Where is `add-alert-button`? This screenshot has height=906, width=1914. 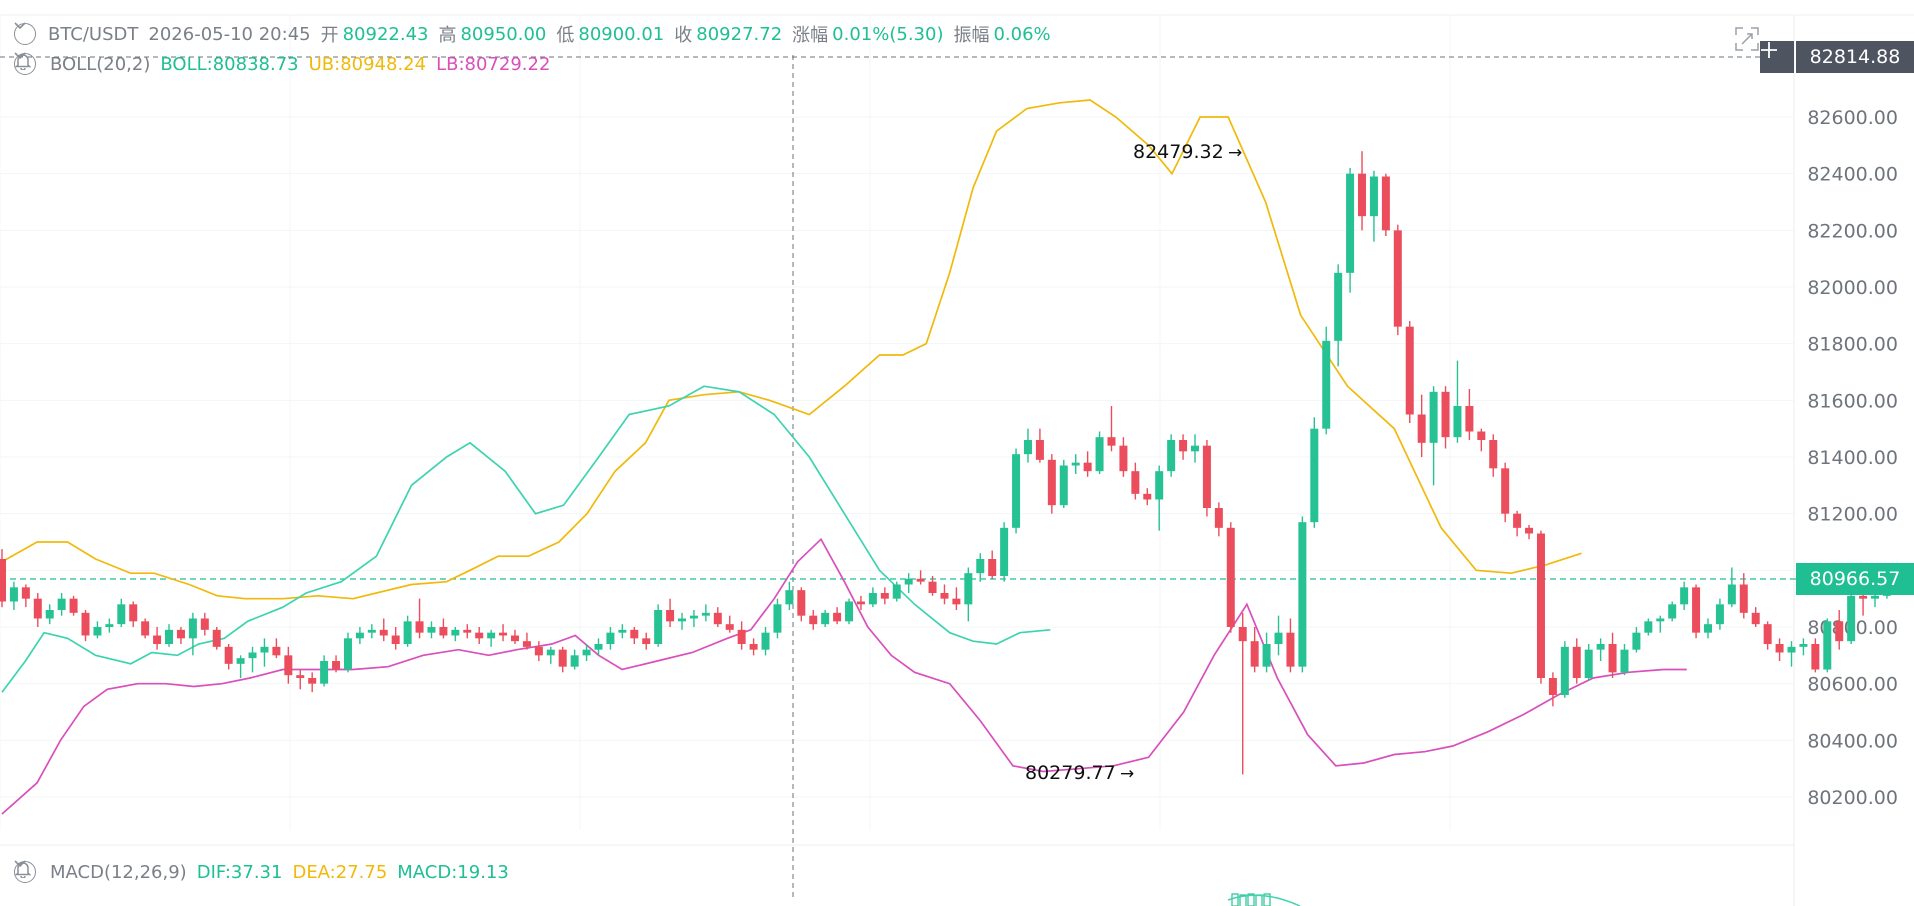
add-alert-button is located at coordinates (1777, 57).